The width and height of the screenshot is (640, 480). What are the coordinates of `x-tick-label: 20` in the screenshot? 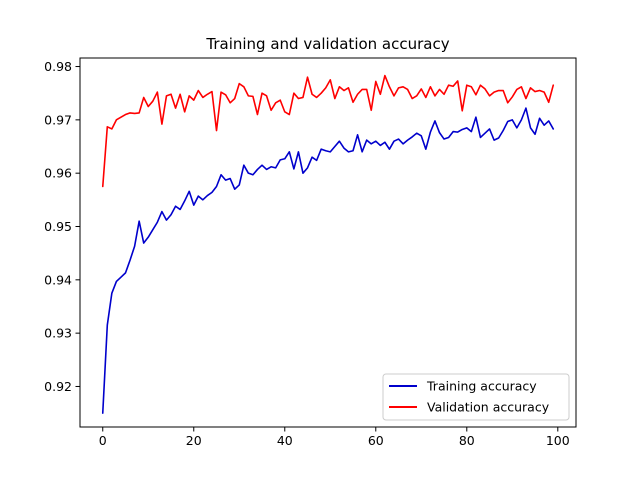 It's located at (194, 440).